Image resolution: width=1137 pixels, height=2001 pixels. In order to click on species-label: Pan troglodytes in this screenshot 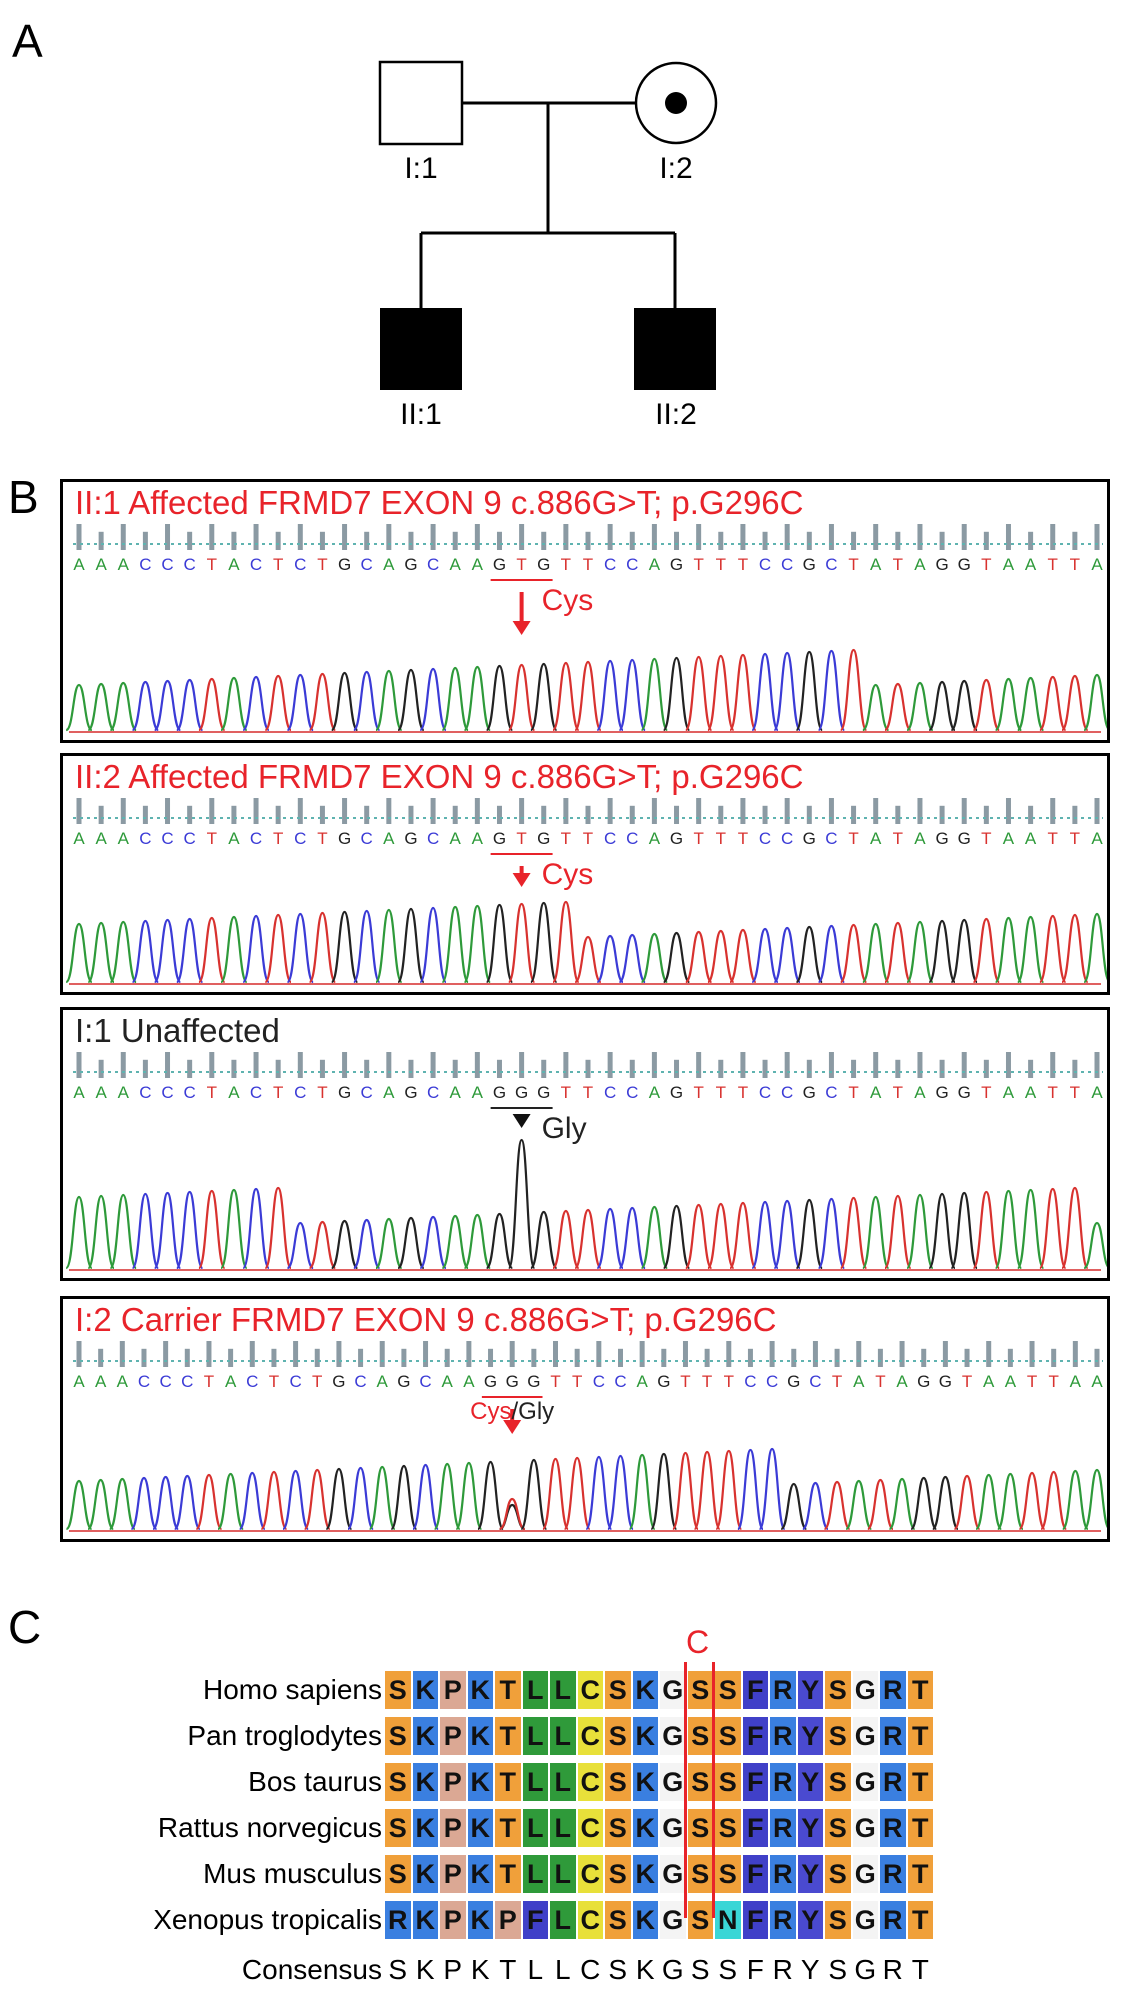, I will do `click(284, 1735)`.